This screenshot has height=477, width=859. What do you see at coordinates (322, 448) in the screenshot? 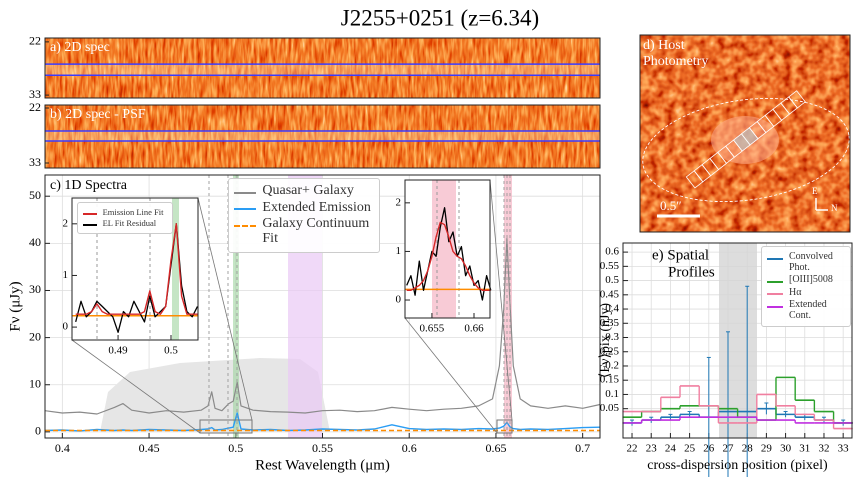
I see `x-tick-label: 0.55` at bounding box center [322, 448].